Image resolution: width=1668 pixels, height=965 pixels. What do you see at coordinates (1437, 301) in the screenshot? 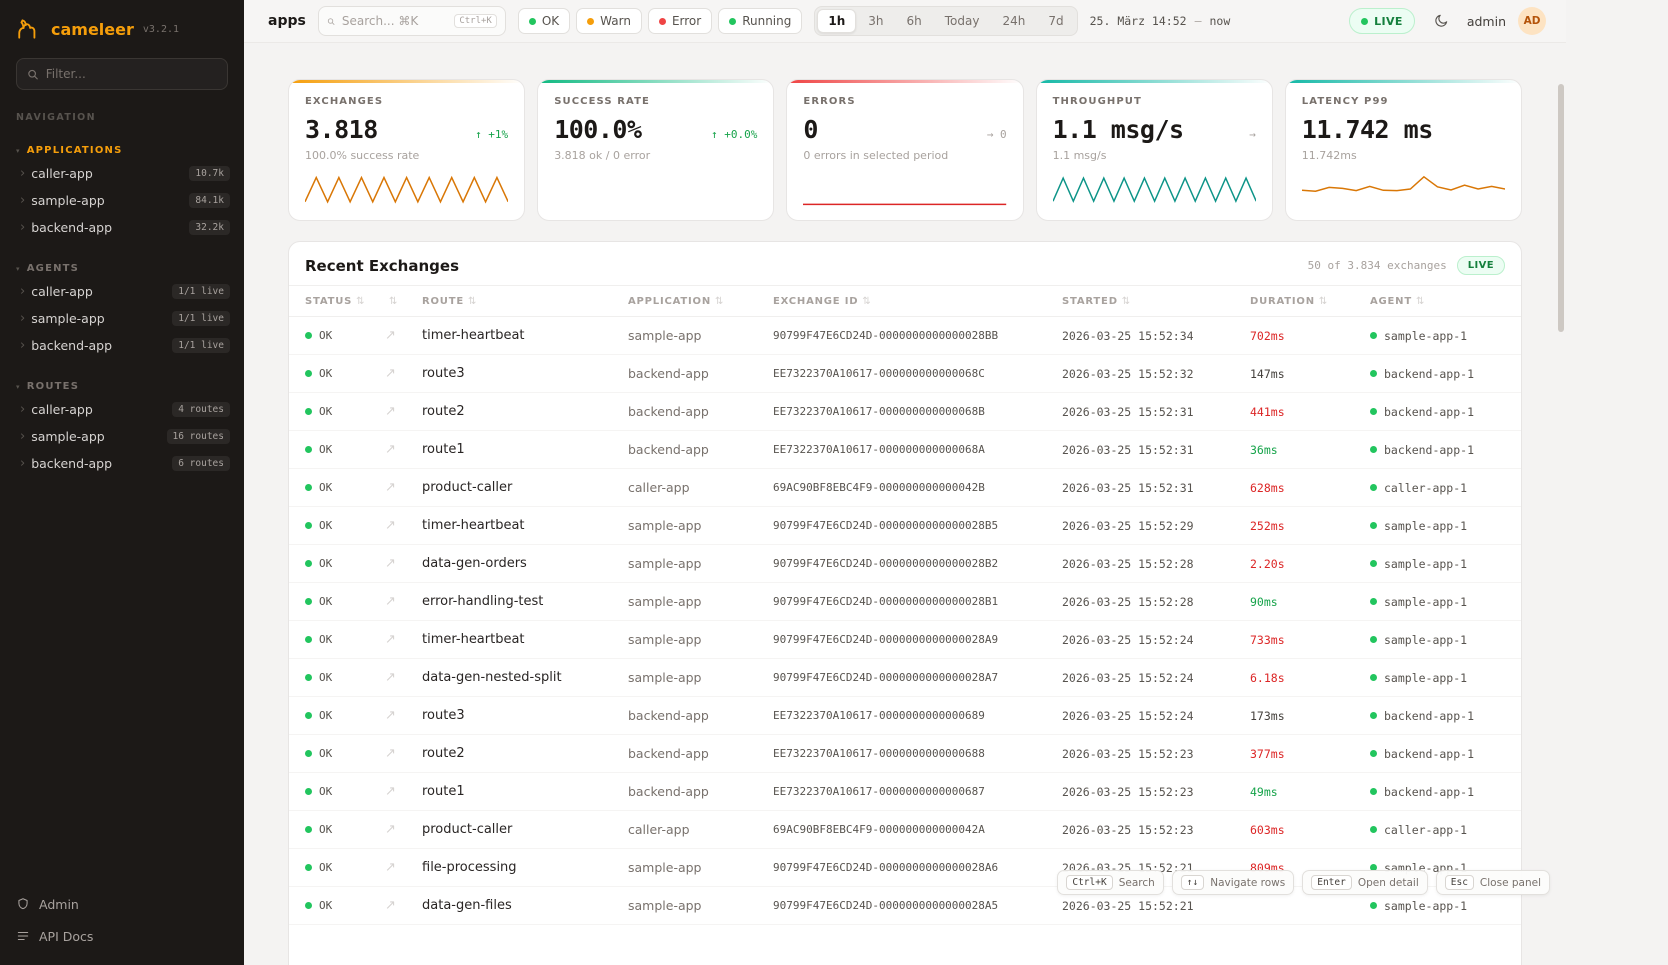
I see `column-header: AGENT ⇅` at bounding box center [1437, 301].